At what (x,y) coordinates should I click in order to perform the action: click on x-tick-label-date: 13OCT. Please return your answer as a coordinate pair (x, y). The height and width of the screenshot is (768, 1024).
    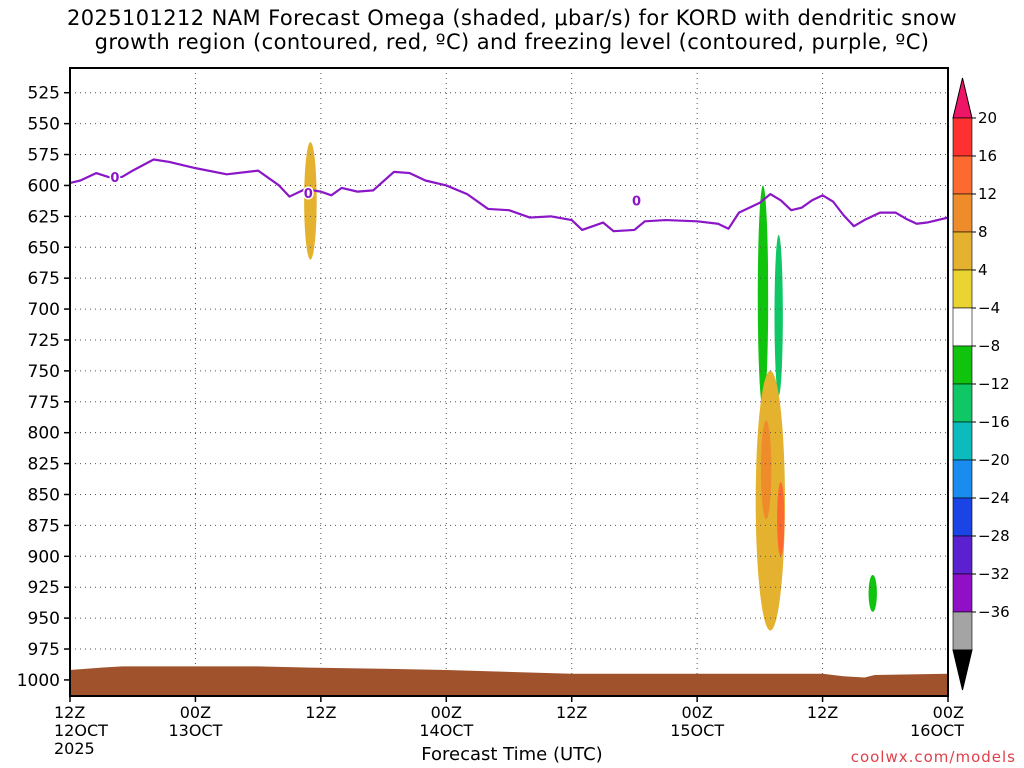
    Looking at the image, I should click on (195, 730).